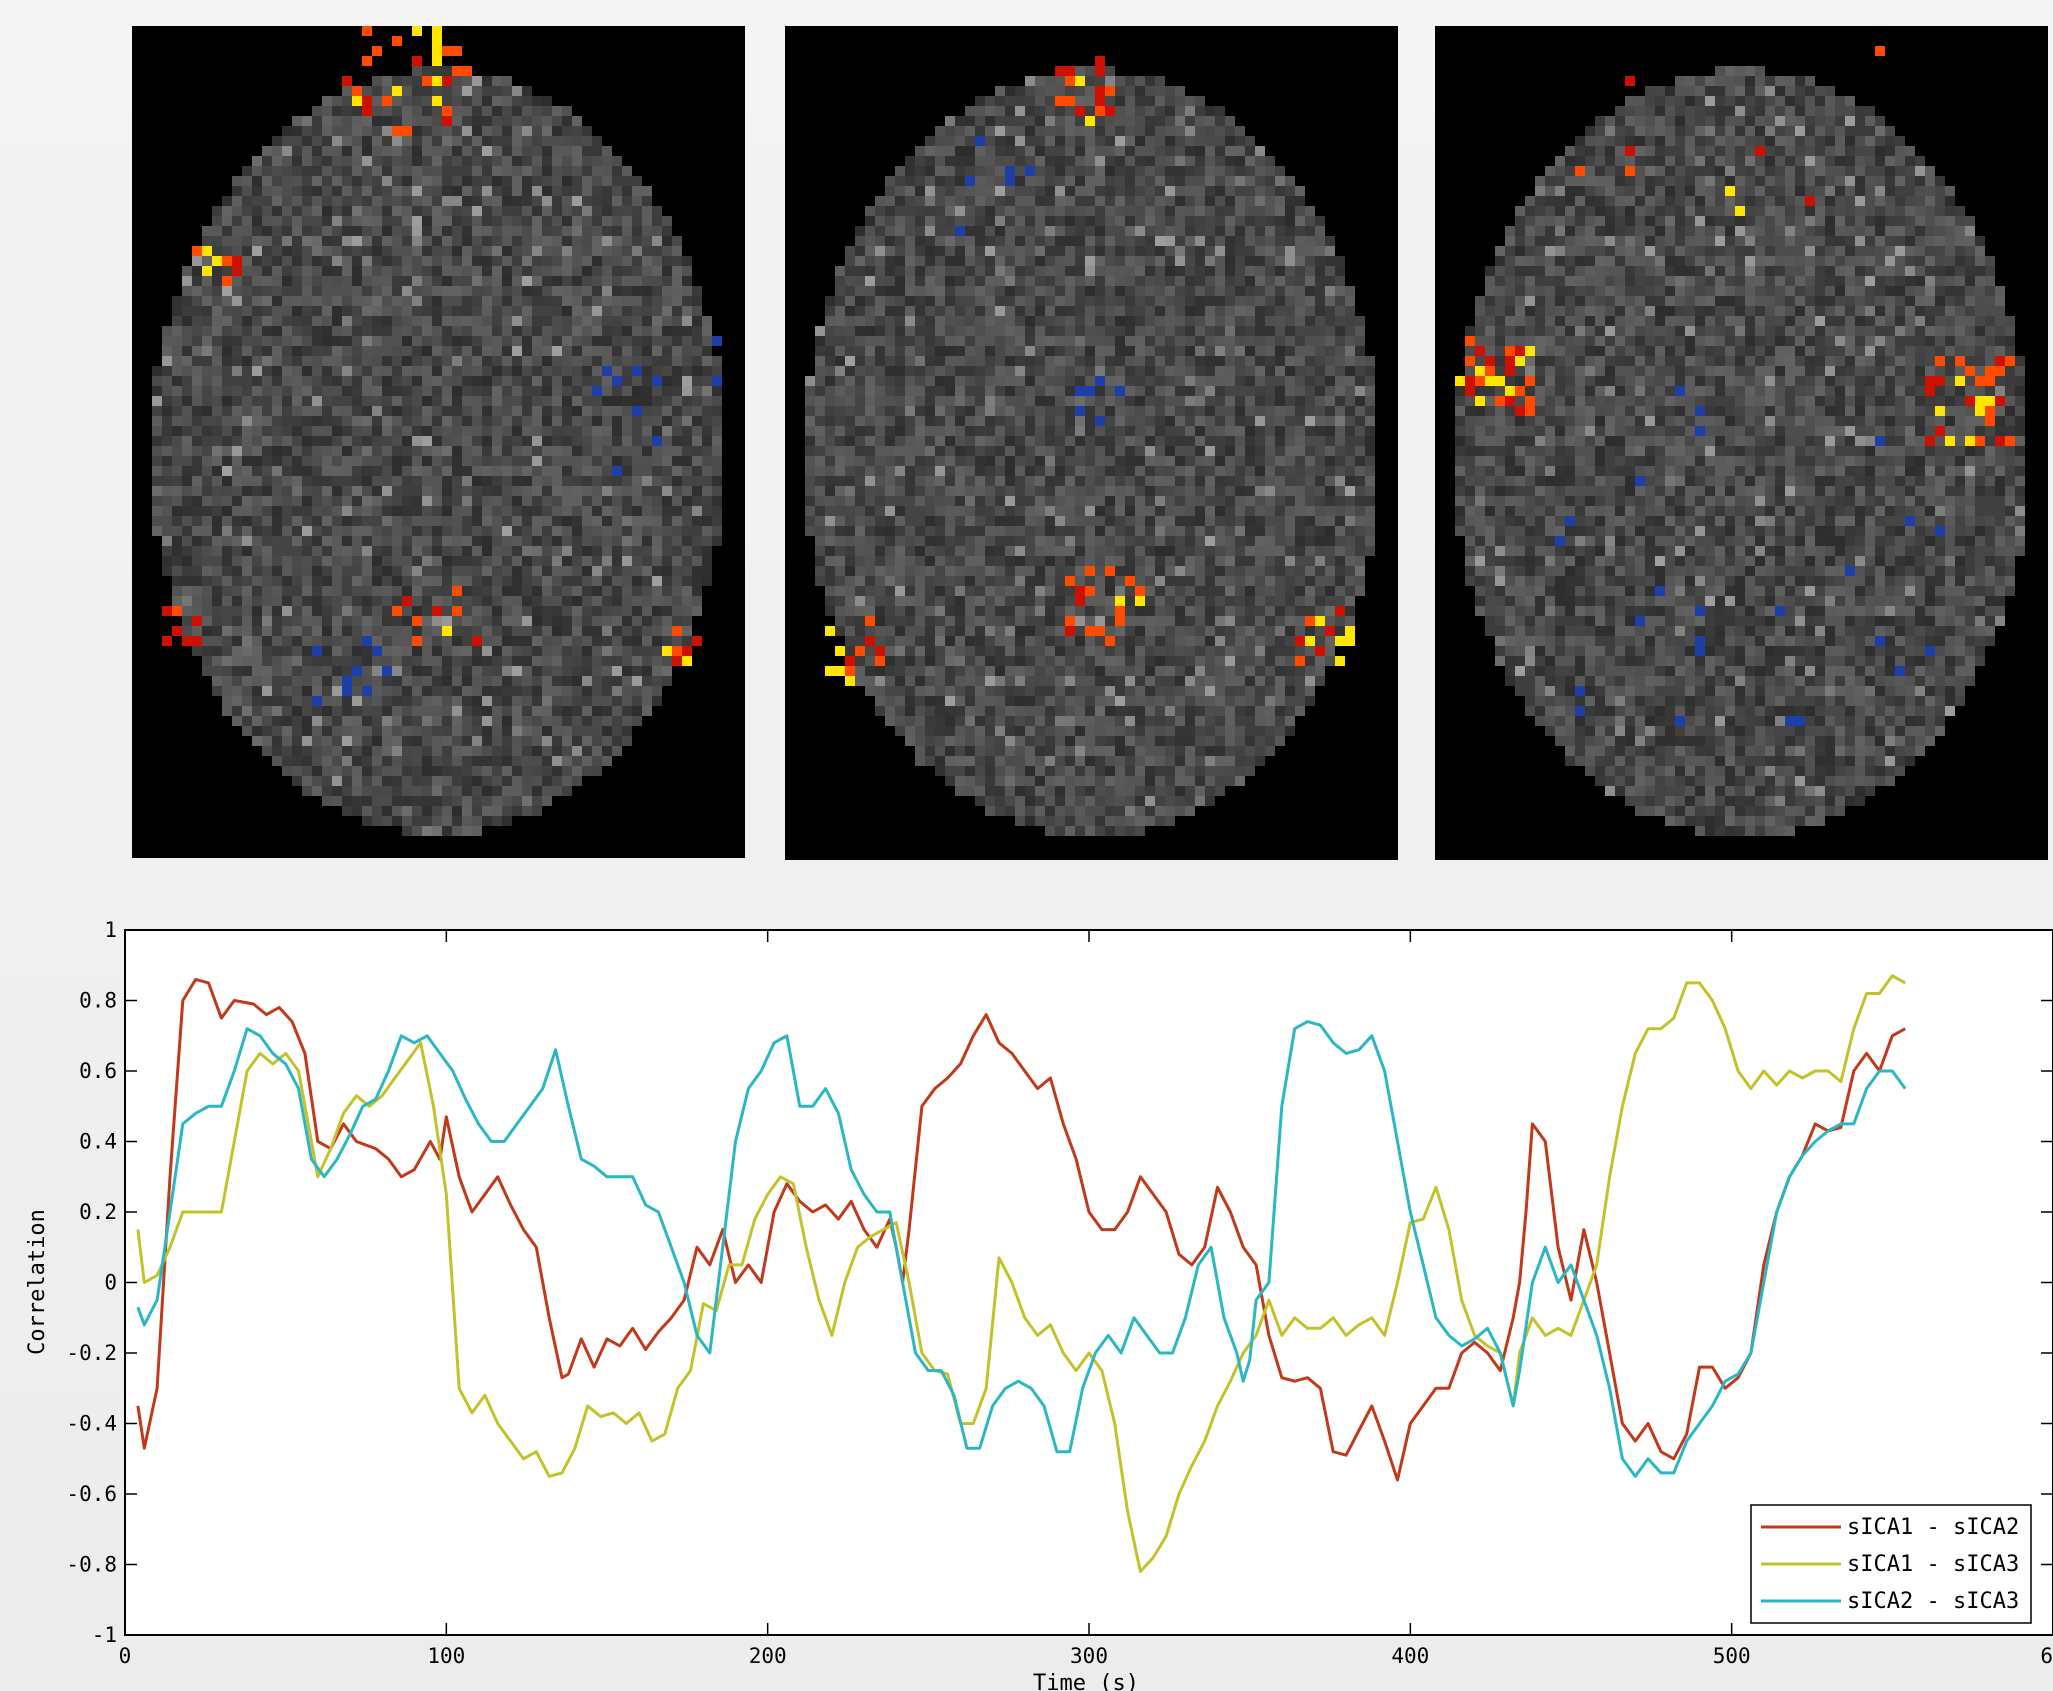 This screenshot has width=2053, height=1691. I want to click on y-tick-label: 0.4, so click(98, 1142).